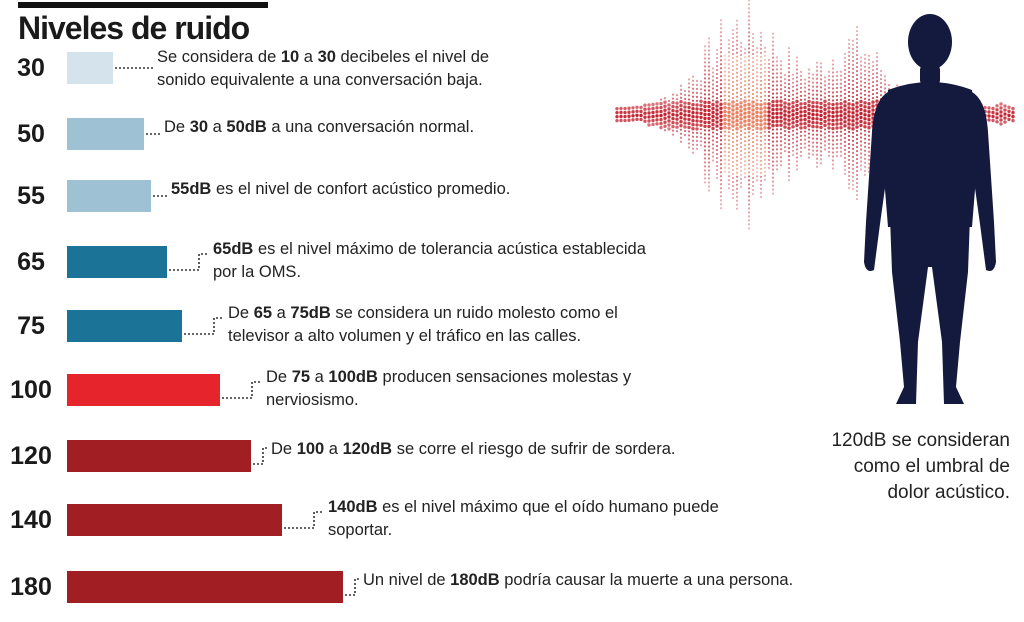 This screenshot has width=1024, height=622. What do you see at coordinates (646, 580) in the screenshot?
I see `description-text: podría causar la muerte a una persona.` at bounding box center [646, 580].